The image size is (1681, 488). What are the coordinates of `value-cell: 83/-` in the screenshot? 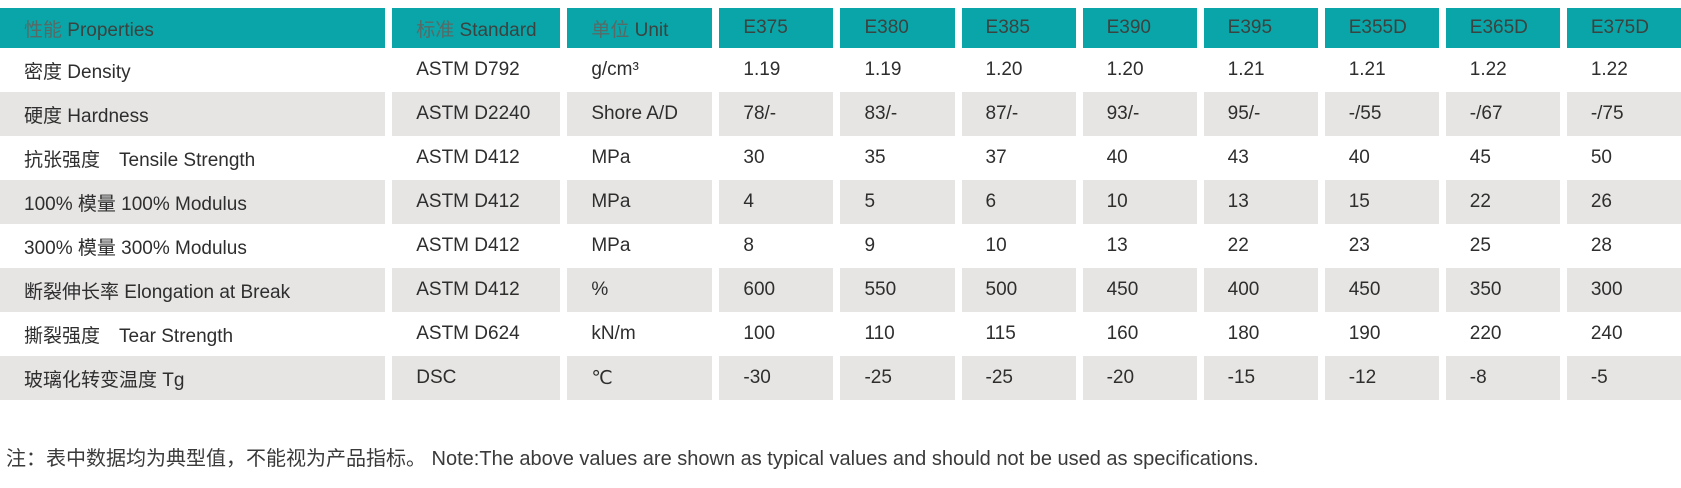 It's located at (894, 114).